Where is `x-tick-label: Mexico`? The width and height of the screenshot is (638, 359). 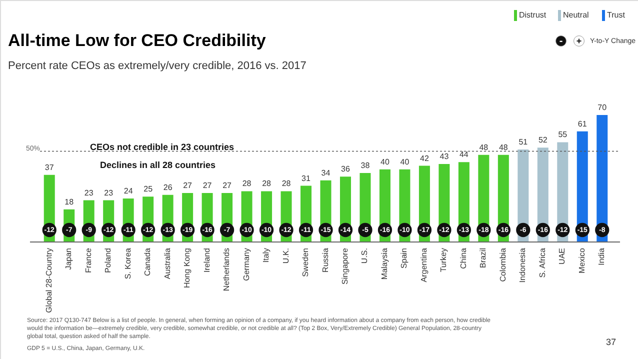 x-tick-label: Mexico is located at coordinates (581, 260).